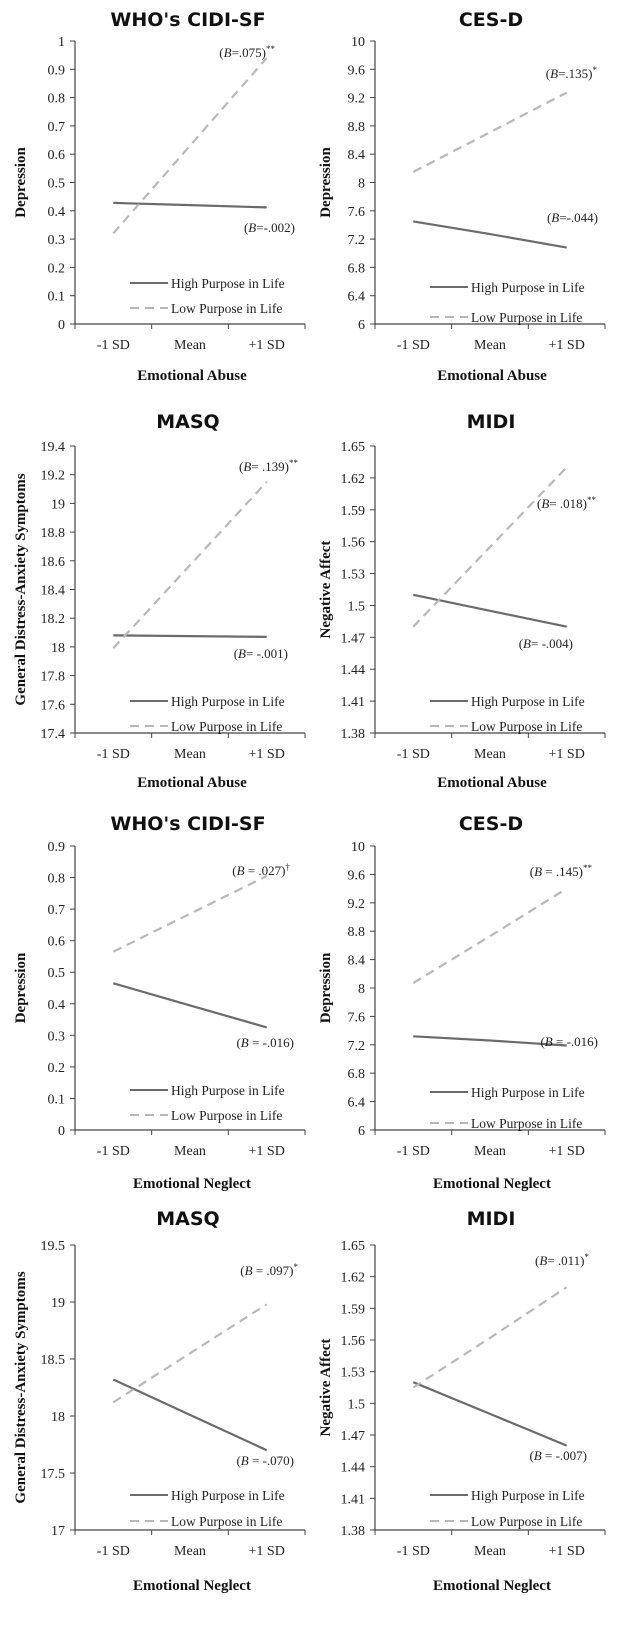 This screenshot has height=1639, width=636. Describe the element at coordinates (53, 476) in the screenshot. I see `y-tick-label: 19.2` at that location.